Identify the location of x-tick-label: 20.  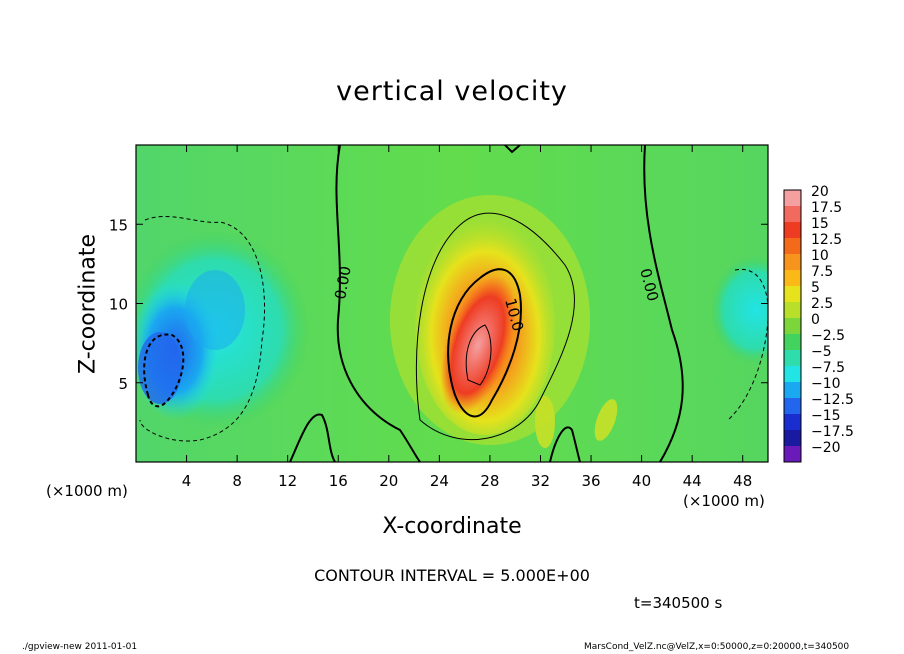
(388, 481).